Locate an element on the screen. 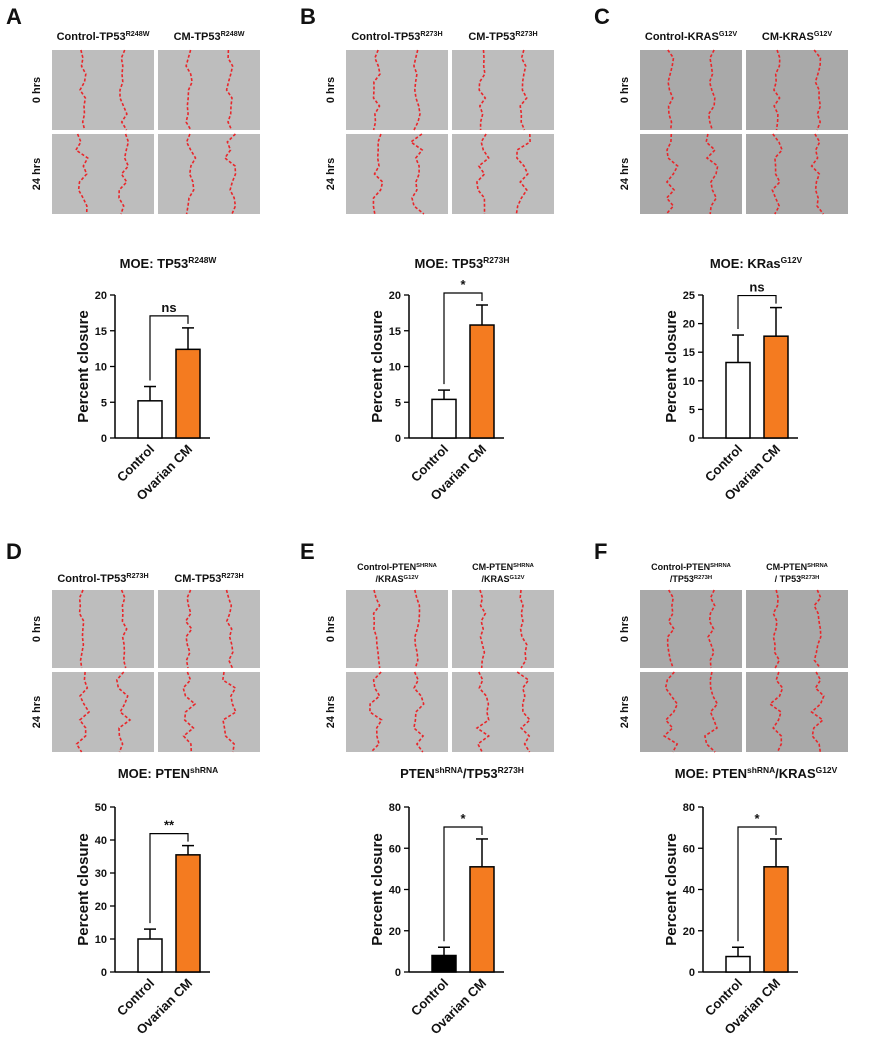 The width and height of the screenshot is (883, 1050). chart-title: MOE: TP53R273H is located at coordinates (462, 263).